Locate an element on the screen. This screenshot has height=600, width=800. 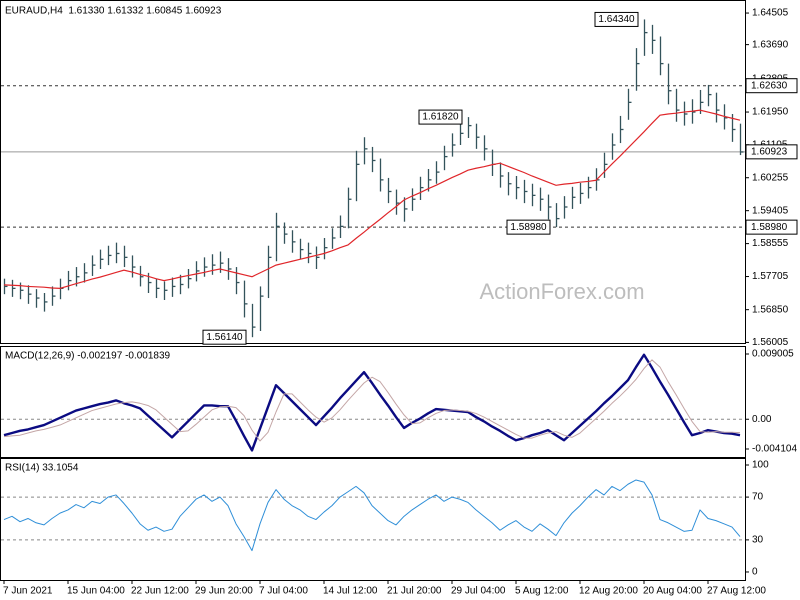
price-annotation: 1.64340 is located at coordinates (616, 19).